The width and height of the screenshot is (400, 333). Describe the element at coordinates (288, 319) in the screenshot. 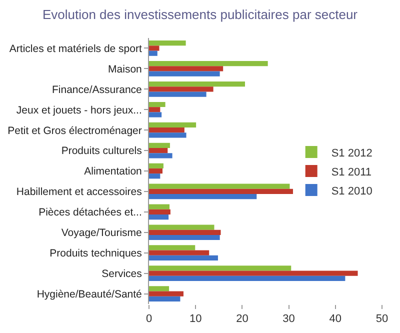

I see `x-tick-label: 30` at that location.